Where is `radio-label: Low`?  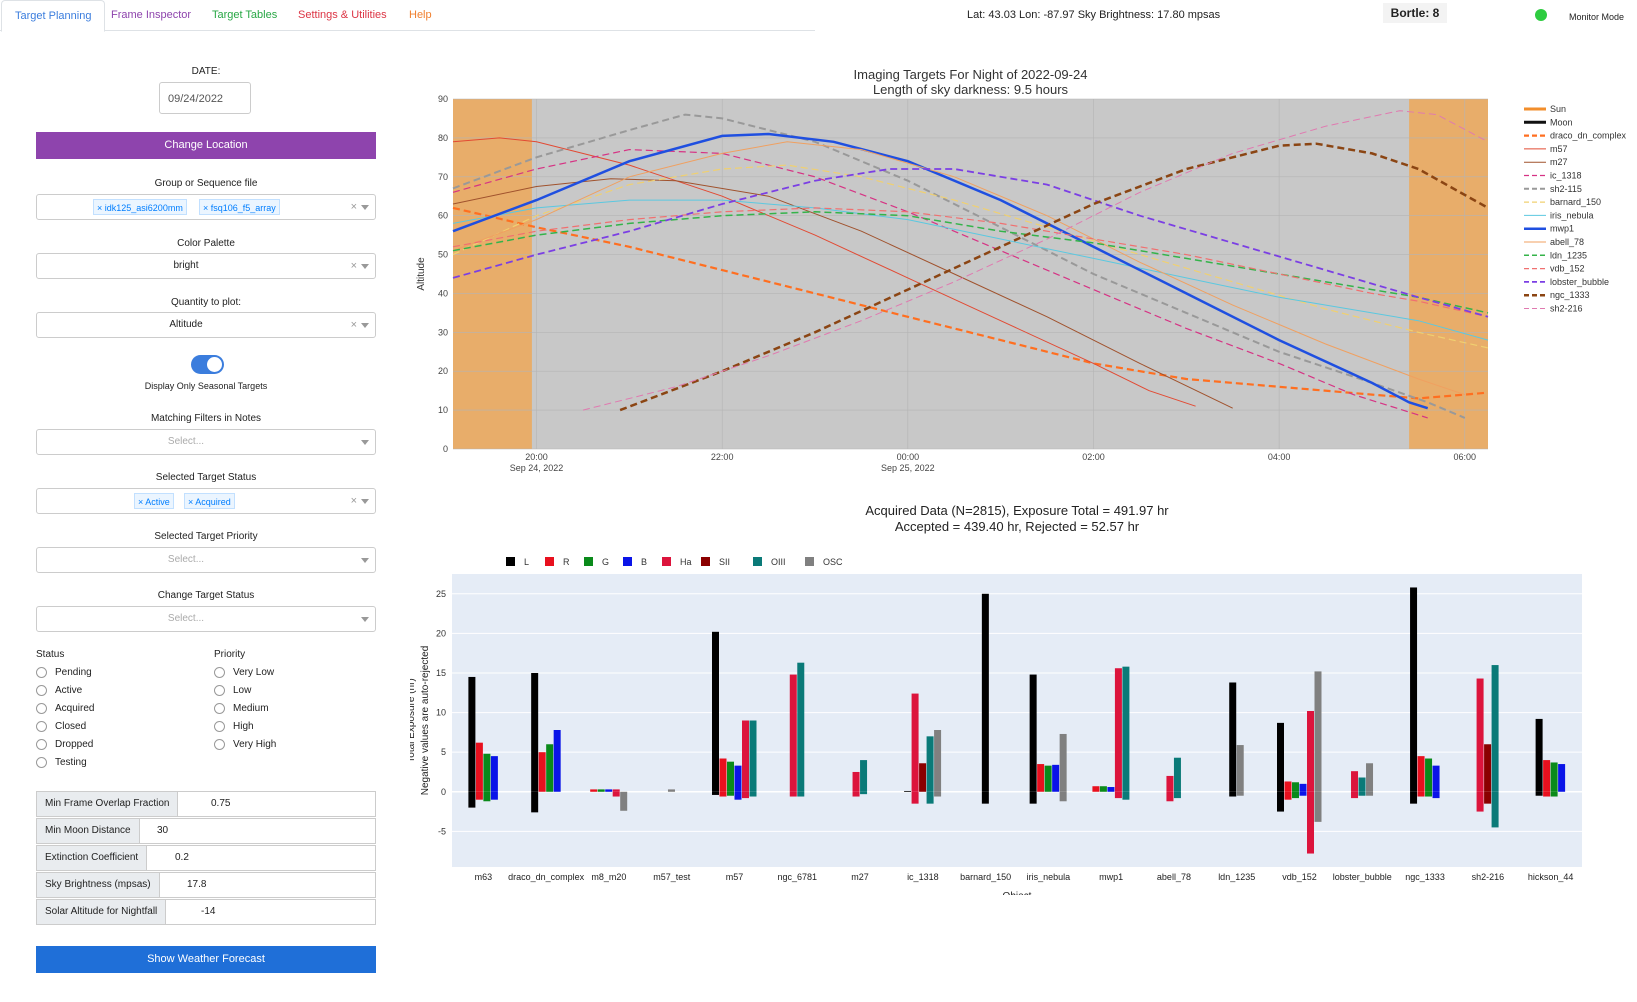 radio-label: Low is located at coordinates (242, 690).